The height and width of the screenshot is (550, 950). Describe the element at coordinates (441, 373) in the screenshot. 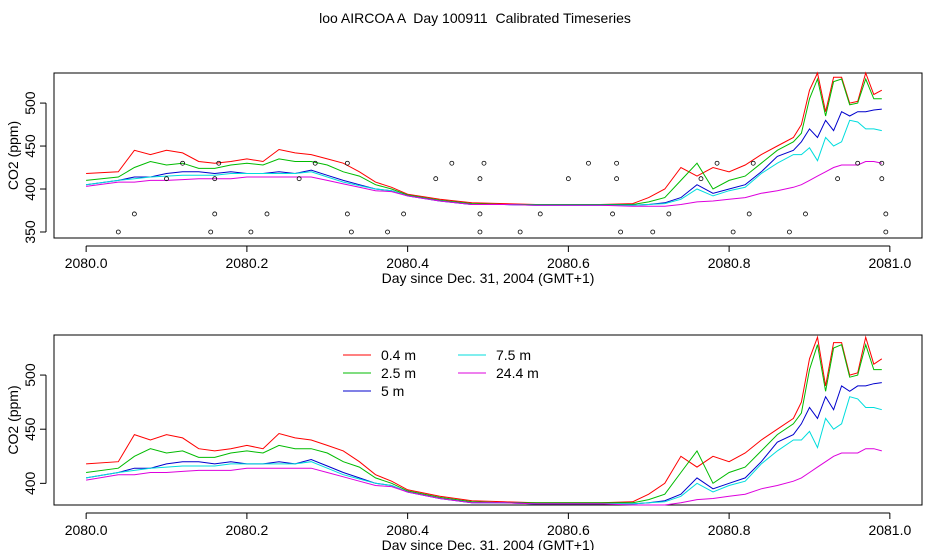

I see `legend: 0.4 m 2.5 m 5 m 7.5 m 24.4 m` at that location.